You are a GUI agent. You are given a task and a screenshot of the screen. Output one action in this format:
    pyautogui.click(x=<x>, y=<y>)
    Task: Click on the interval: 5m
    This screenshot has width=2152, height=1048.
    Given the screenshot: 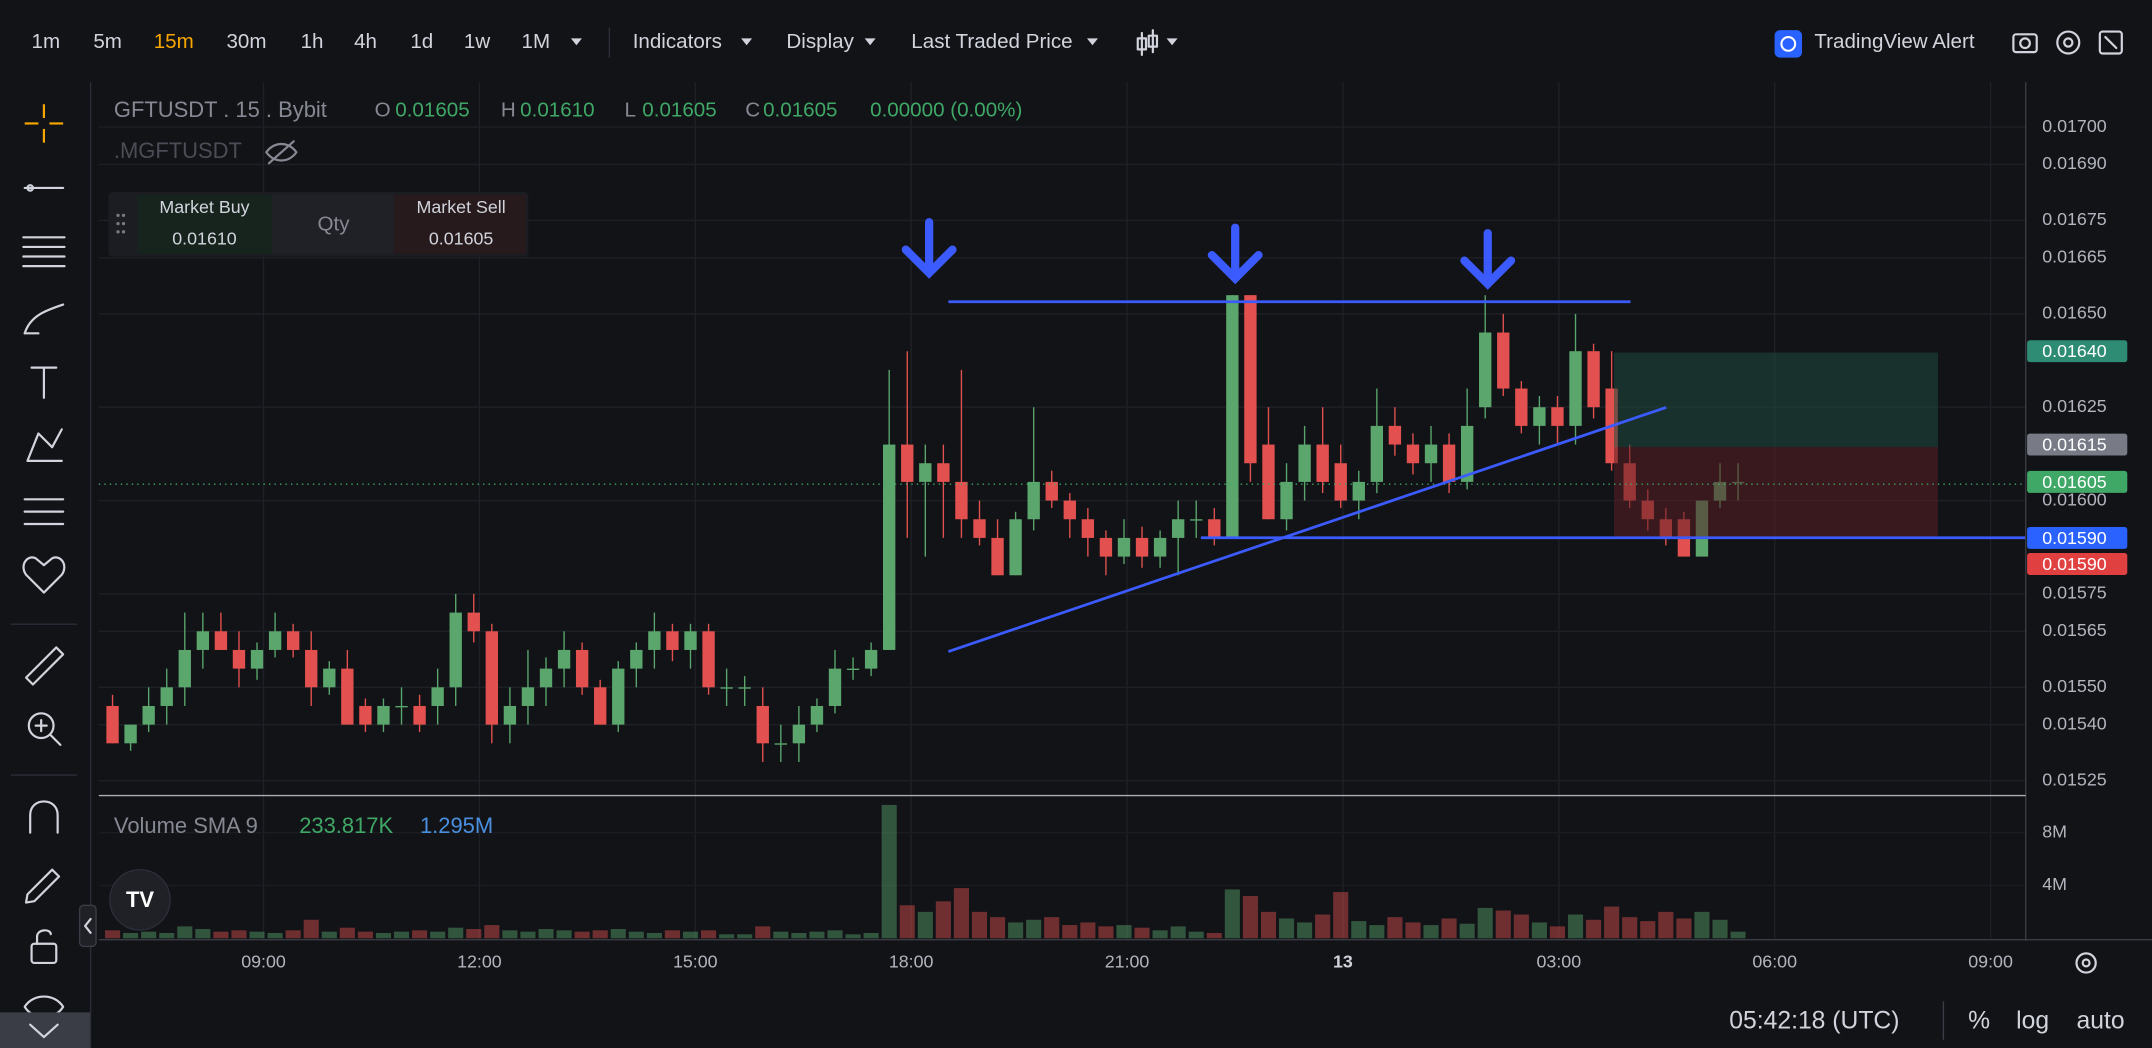 What is the action you would take?
    pyautogui.click(x=107, y=41)
    